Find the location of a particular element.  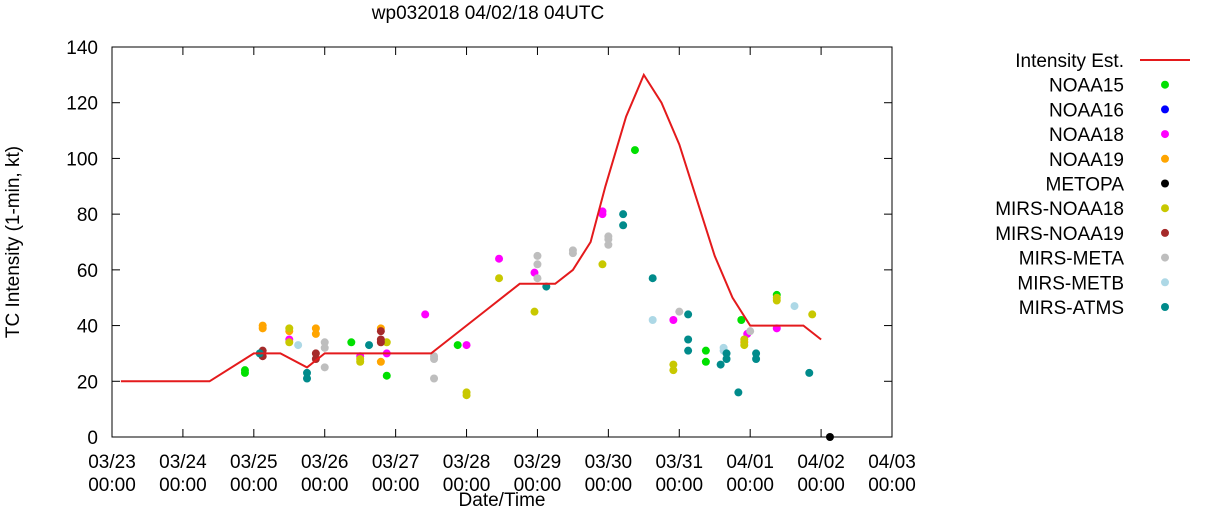

y-tick-label: 0 is located at coordinates (92, 438).